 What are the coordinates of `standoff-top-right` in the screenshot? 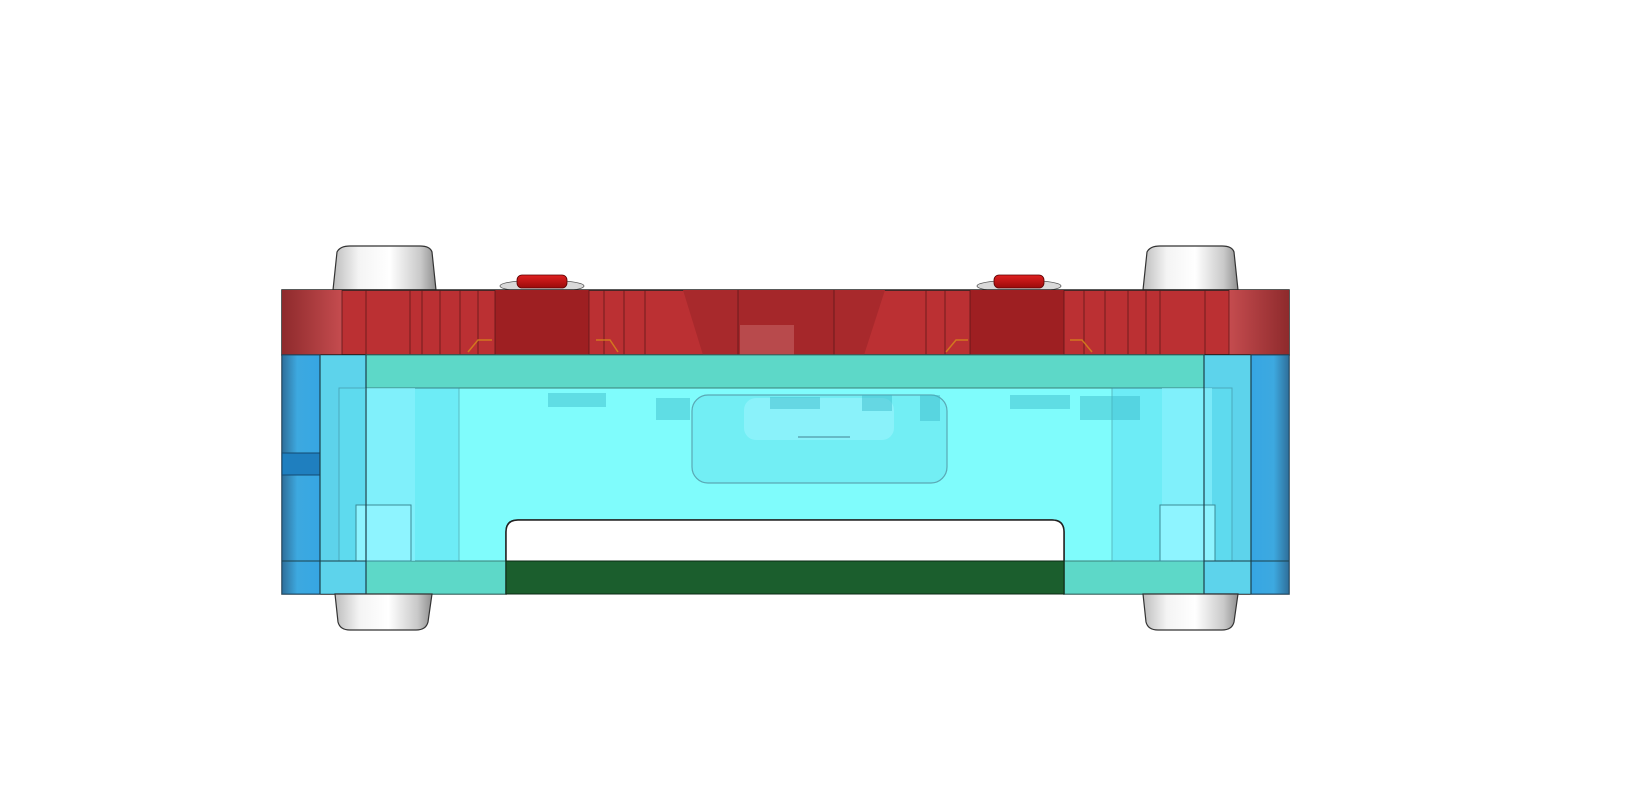 It's located at (1190, 268).